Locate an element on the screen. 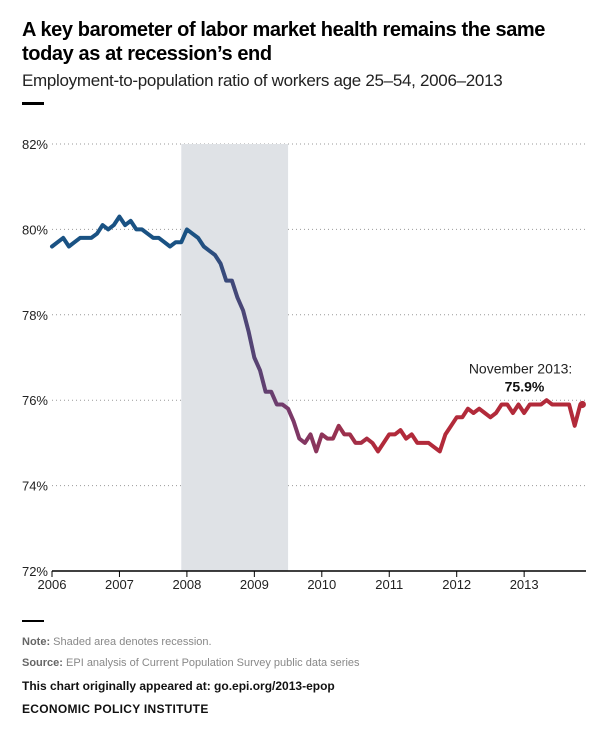 The width and height of the screenshot is (608, 734). y-tick-label: 72% is located at coordinates (35, 571).